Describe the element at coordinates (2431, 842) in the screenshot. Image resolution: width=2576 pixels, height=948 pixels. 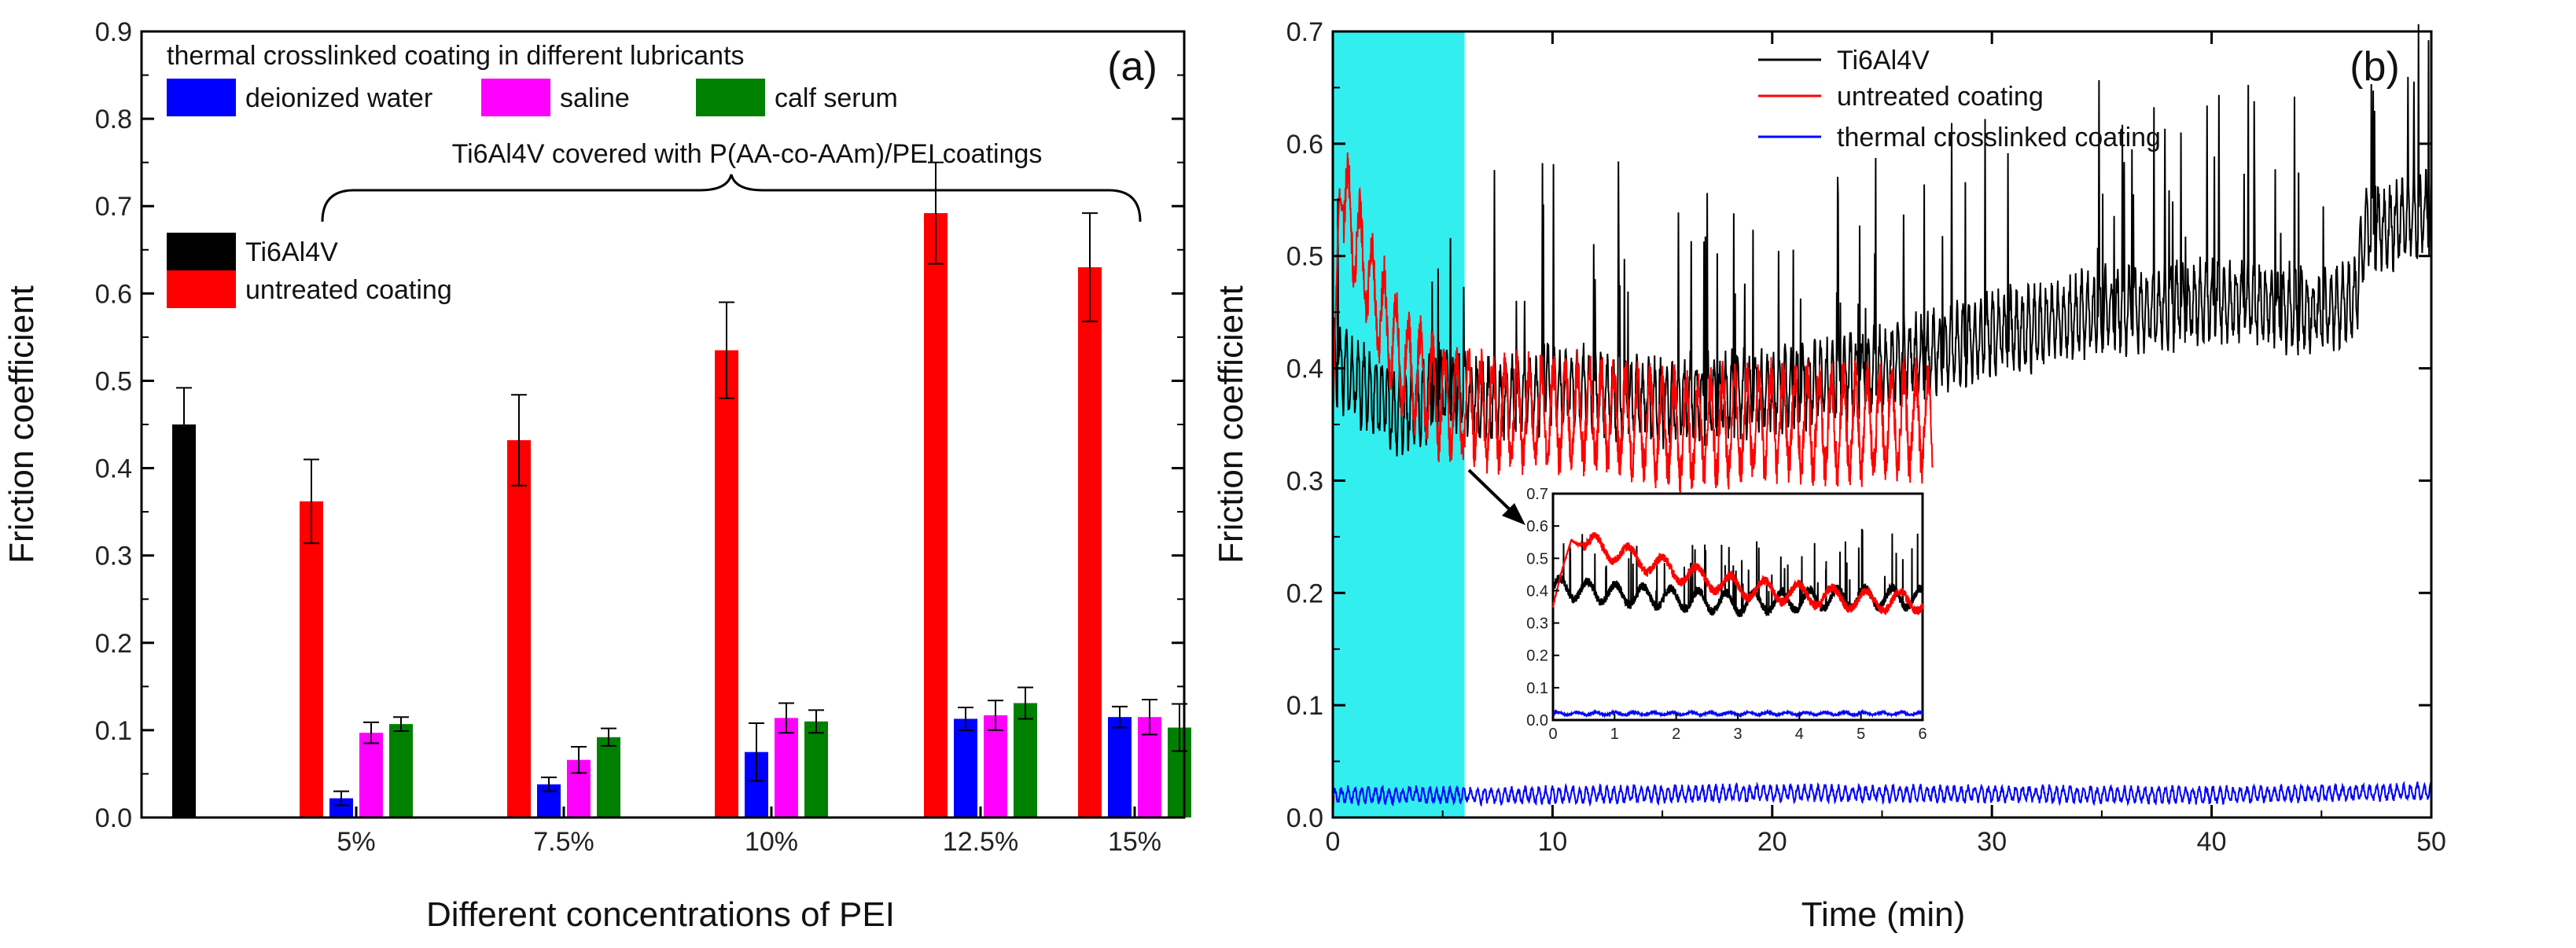
I see `x-tick-label-b: 50` at that location.